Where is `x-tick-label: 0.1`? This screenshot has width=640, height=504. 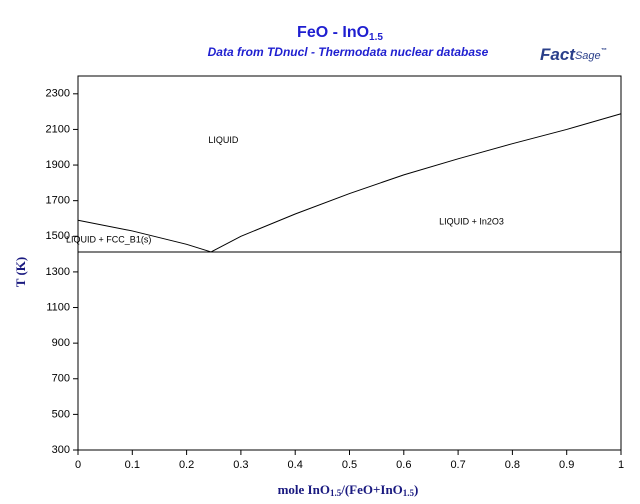
x-tick-label: 0.1 is located at coordinates (132, 465).